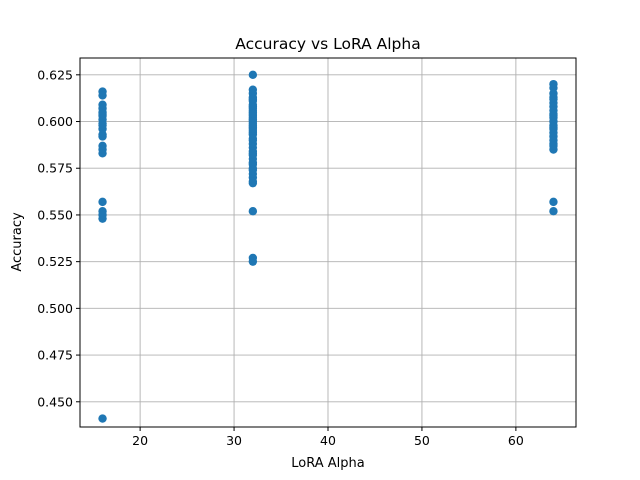 The width and height of the screenshot is (640, 480). What do you see at coordinates (422, 440) in the screenshot?
I see `x-tick-label: 50` at bounding box center [422, 440].